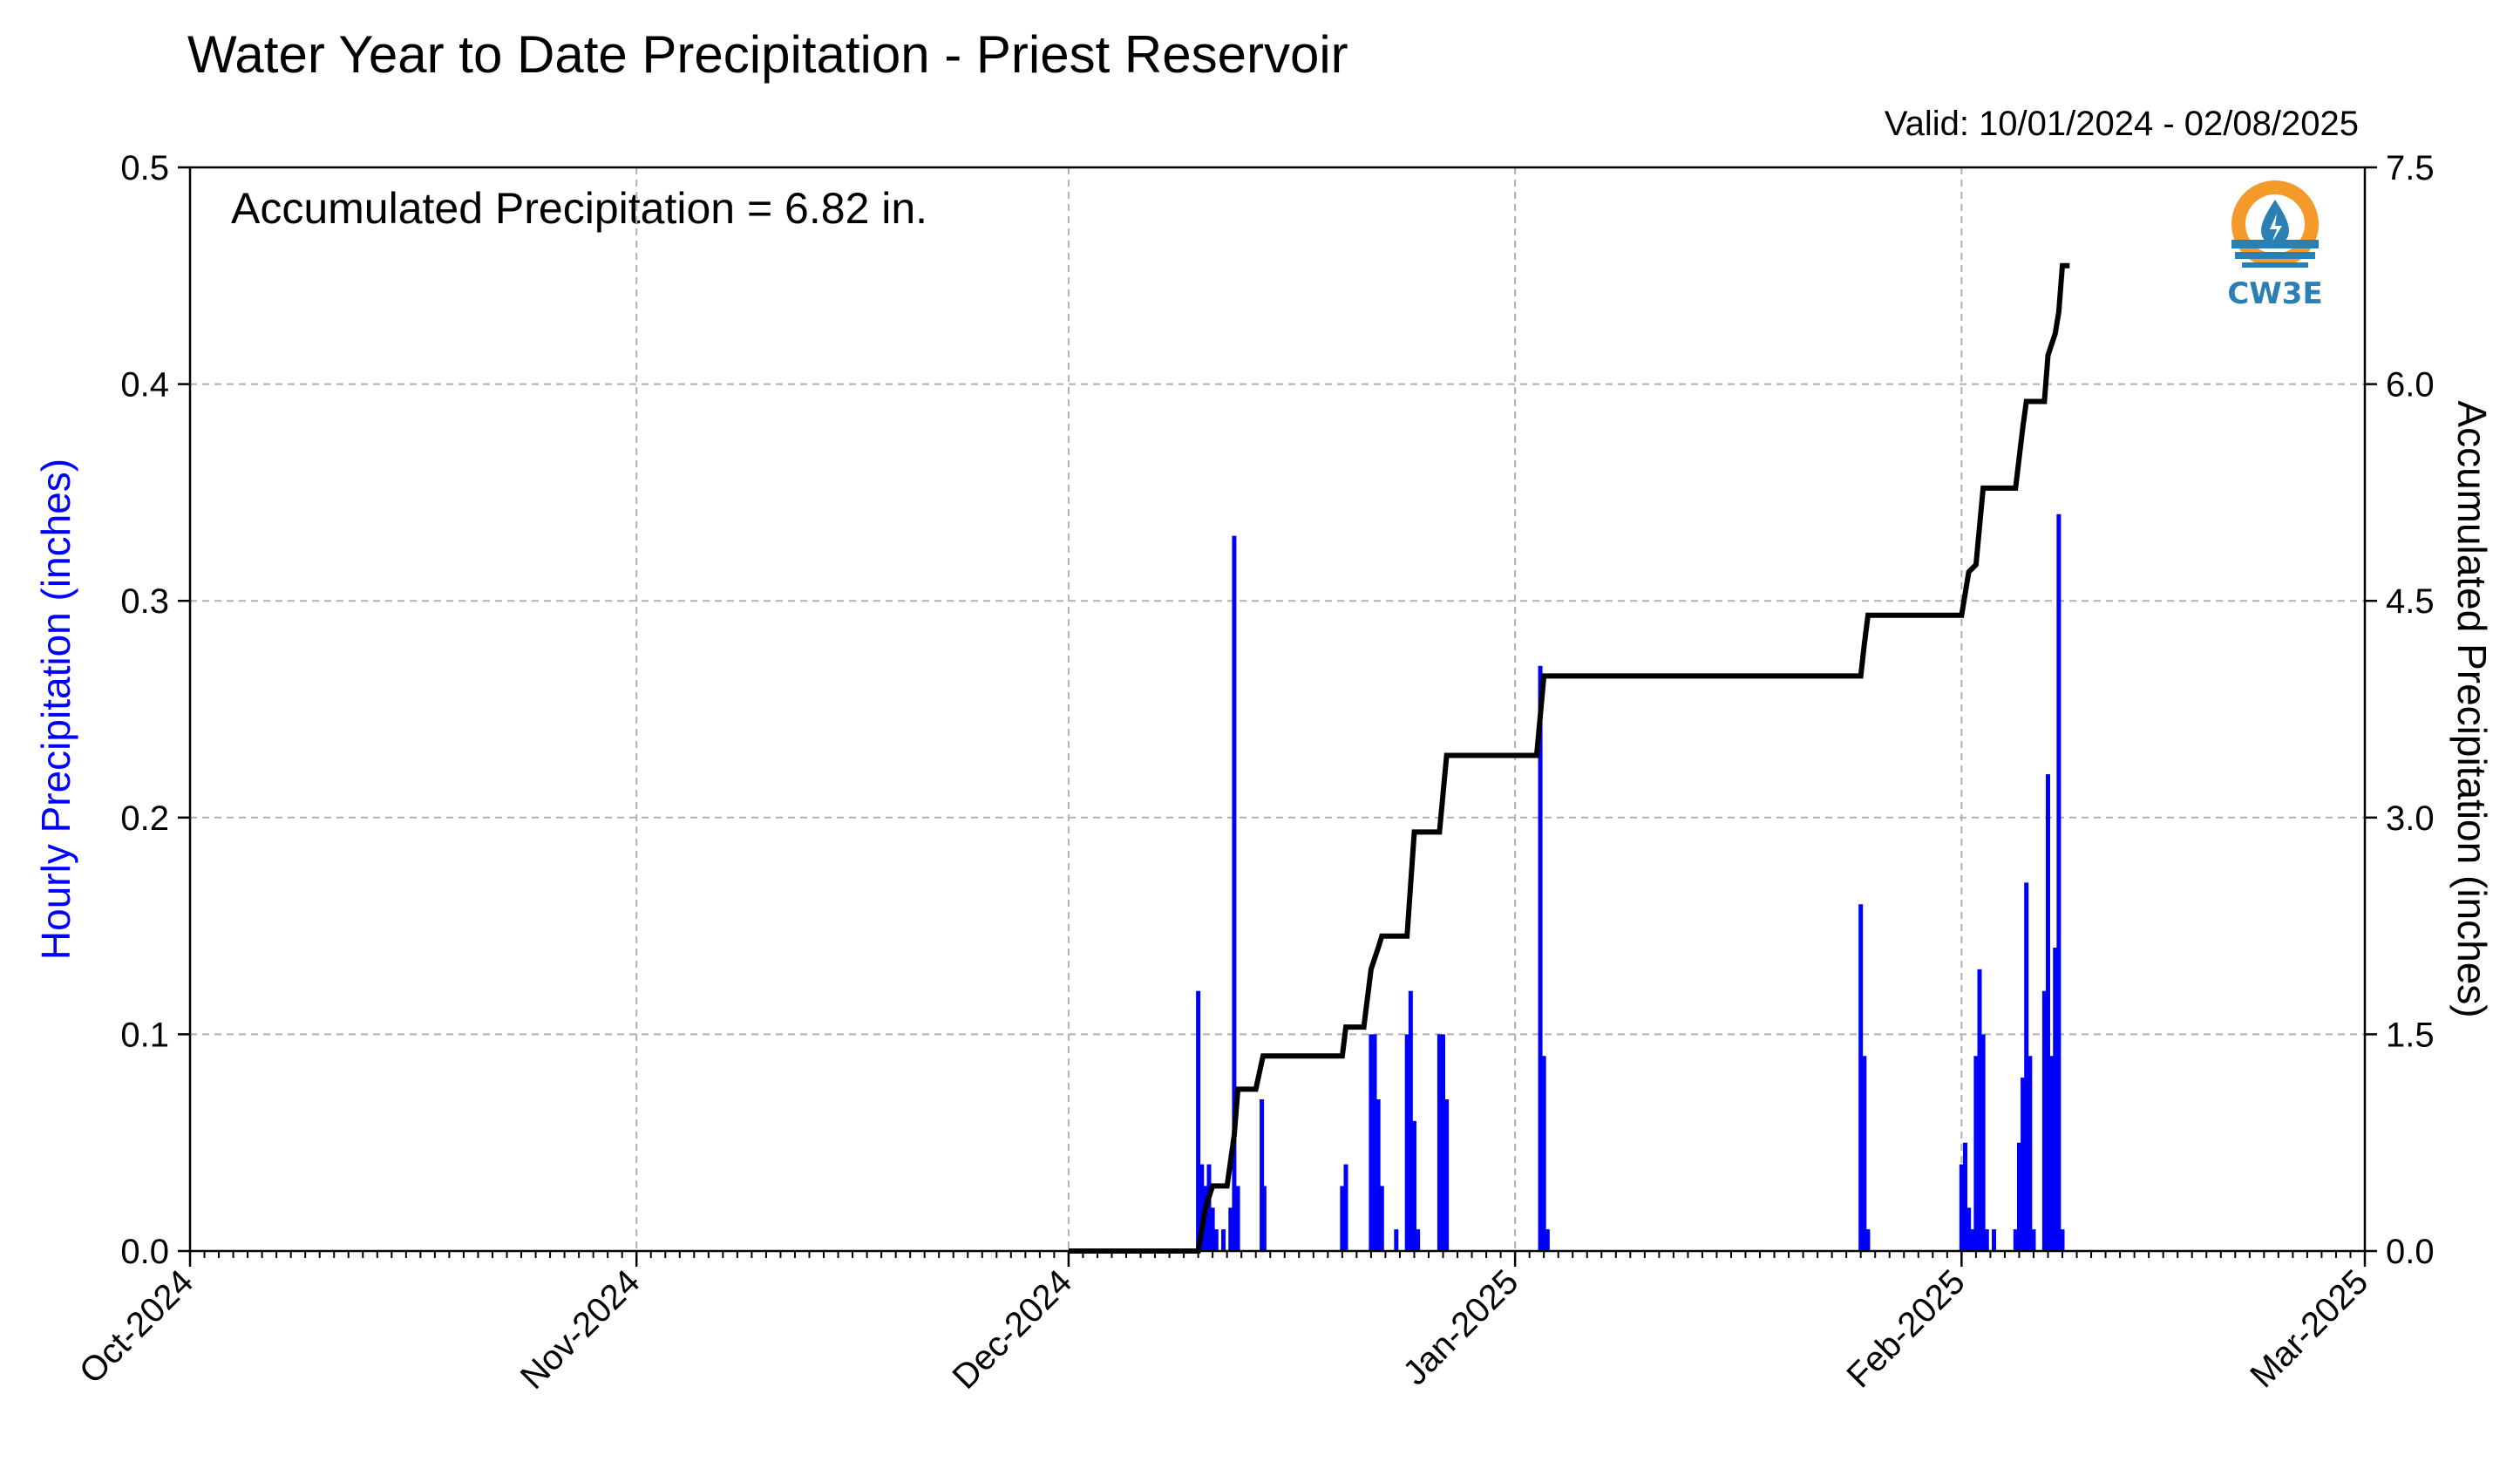 The image size is (2520, 1462). I want to click on y-tick-label: 0.5, so click(144, 168).